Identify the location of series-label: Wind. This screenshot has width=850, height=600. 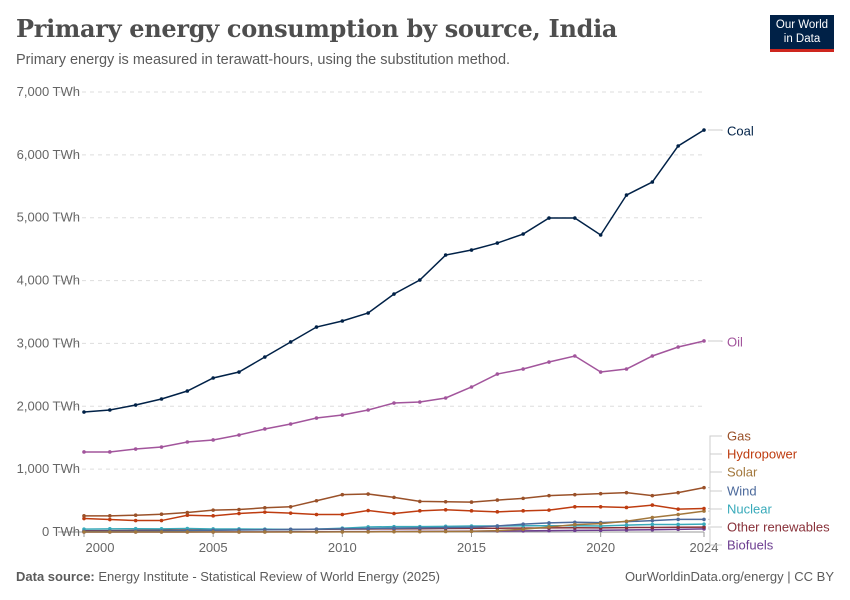
(742, 491).